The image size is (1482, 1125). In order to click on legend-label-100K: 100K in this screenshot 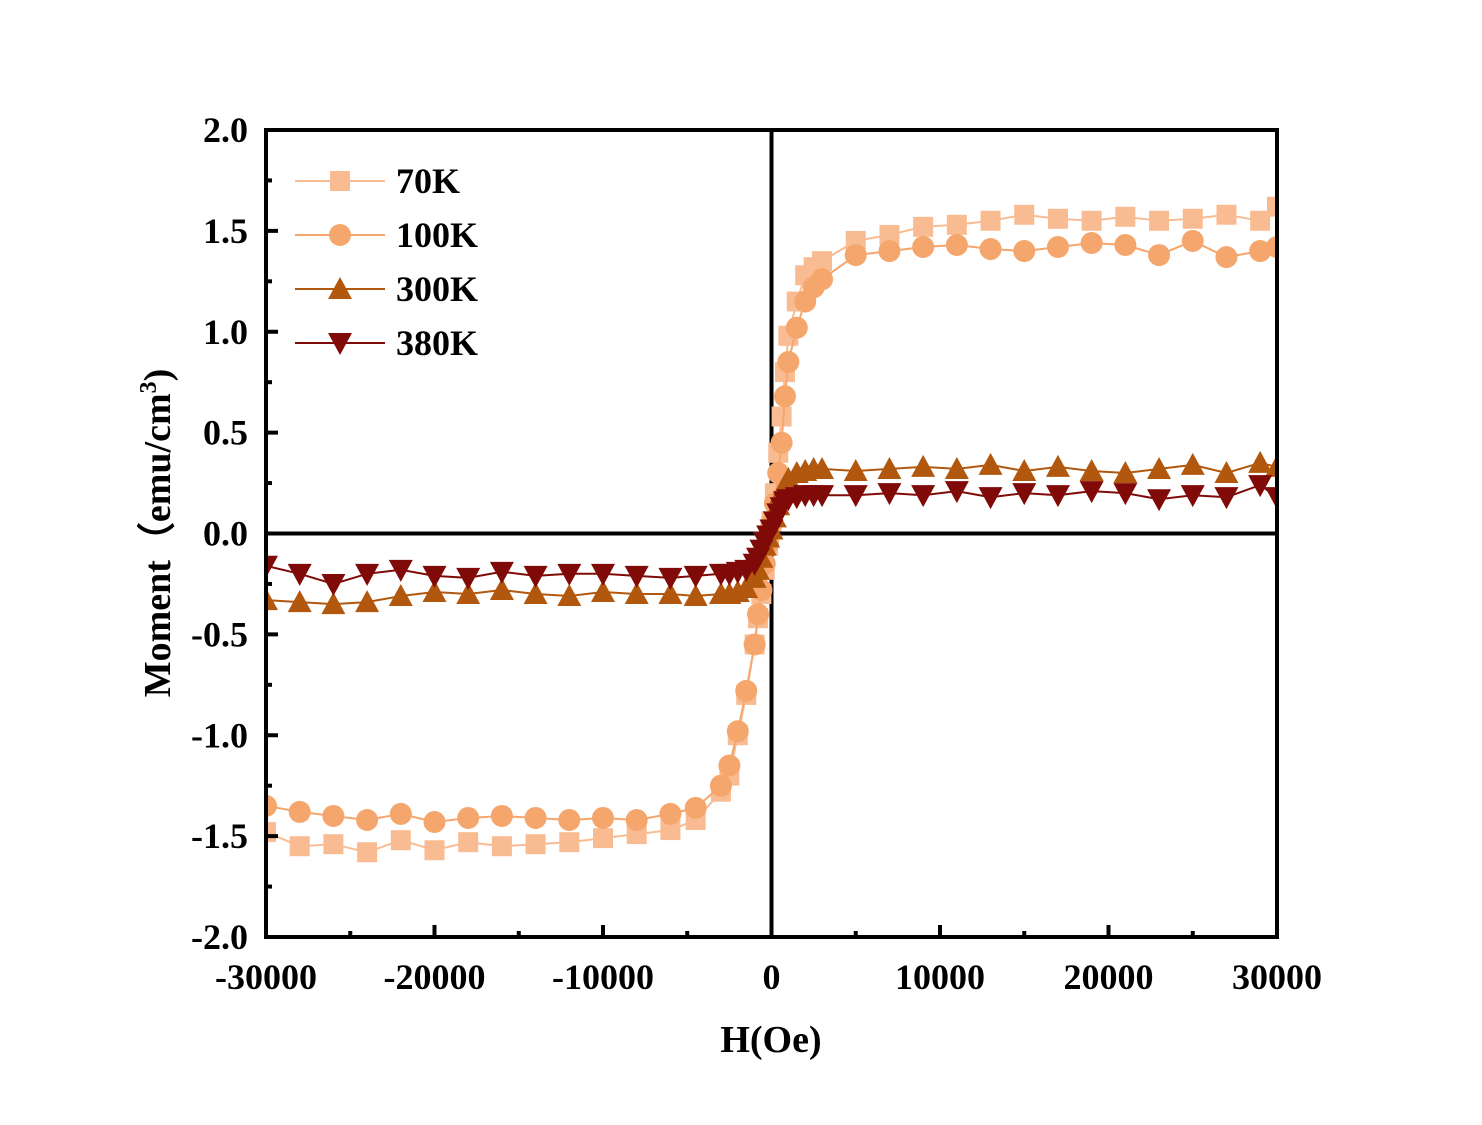, I will do `click(437, 235)`.